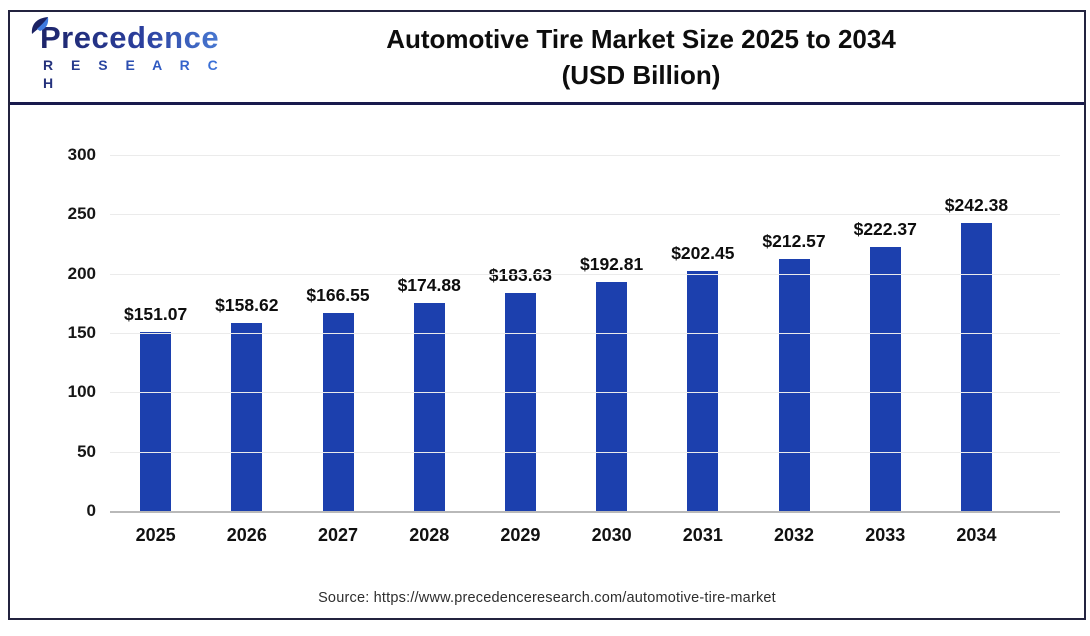 Image resolution: width=1090 pixels, height=636 pixels. What do you see at coordinates (132, 54) in the screenshot?
I see `precedence-research-logo: Precedence R E S E A R C H` at bounding box center [132, 54].